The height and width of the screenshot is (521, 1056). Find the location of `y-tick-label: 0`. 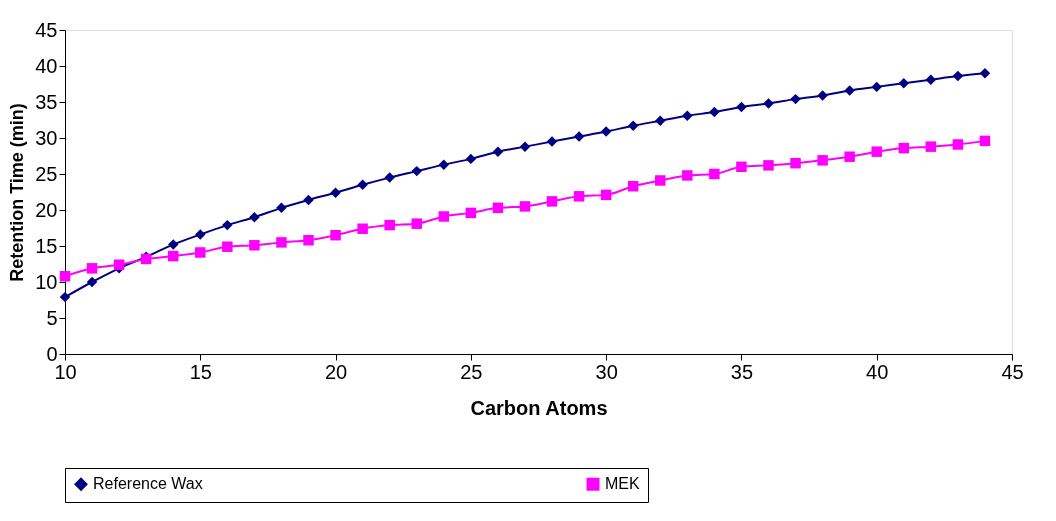

y-tick-label: 0 is located at coordinates (52, 353).